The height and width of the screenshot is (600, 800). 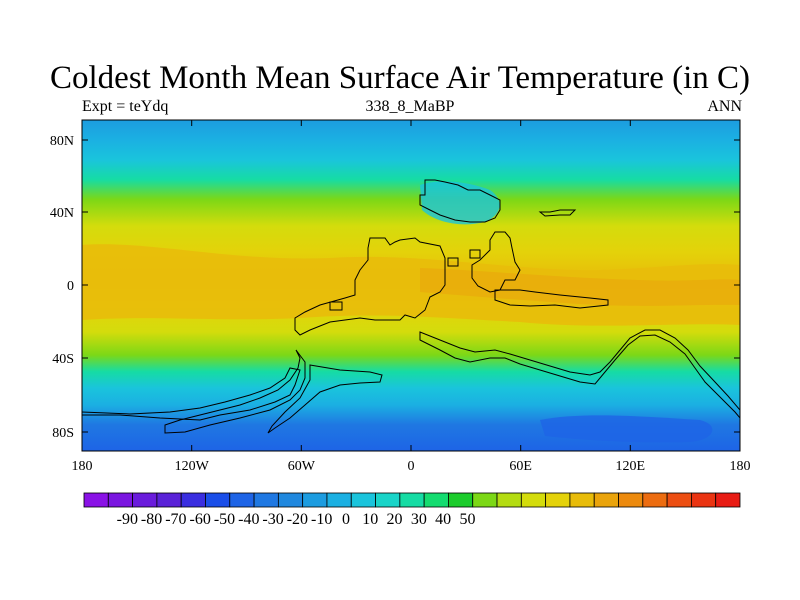 What do you see at coordinates (272, 519) in the screenshot?
I see `colorbar-label: -30` at bounding box center [272, 519].